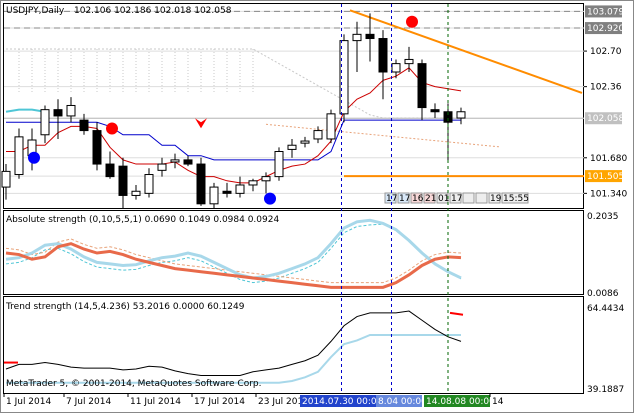 The height and width of the screenshot is (413, 634). What do you see at coordinates (112, 128) in the screenshot?
I see `red-dot-left` at bounding box center [112, 128].